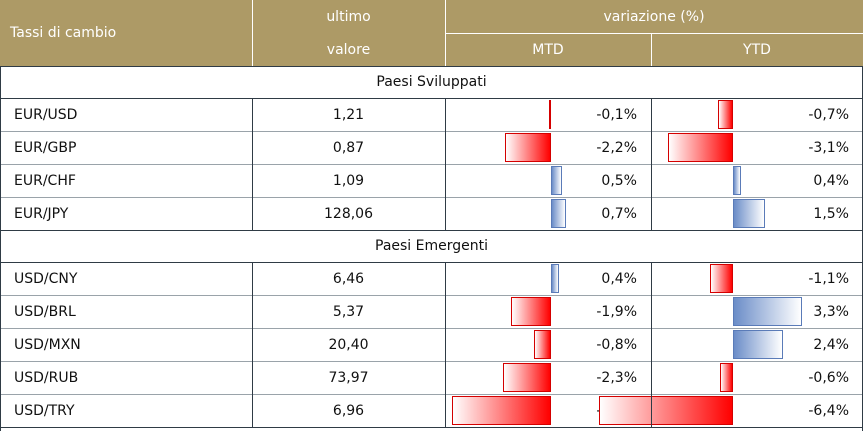 Image resolution: width=863 pixels, height=431 pixels. I want to click on mtd-cell: -1,9%, so click(548, 311).